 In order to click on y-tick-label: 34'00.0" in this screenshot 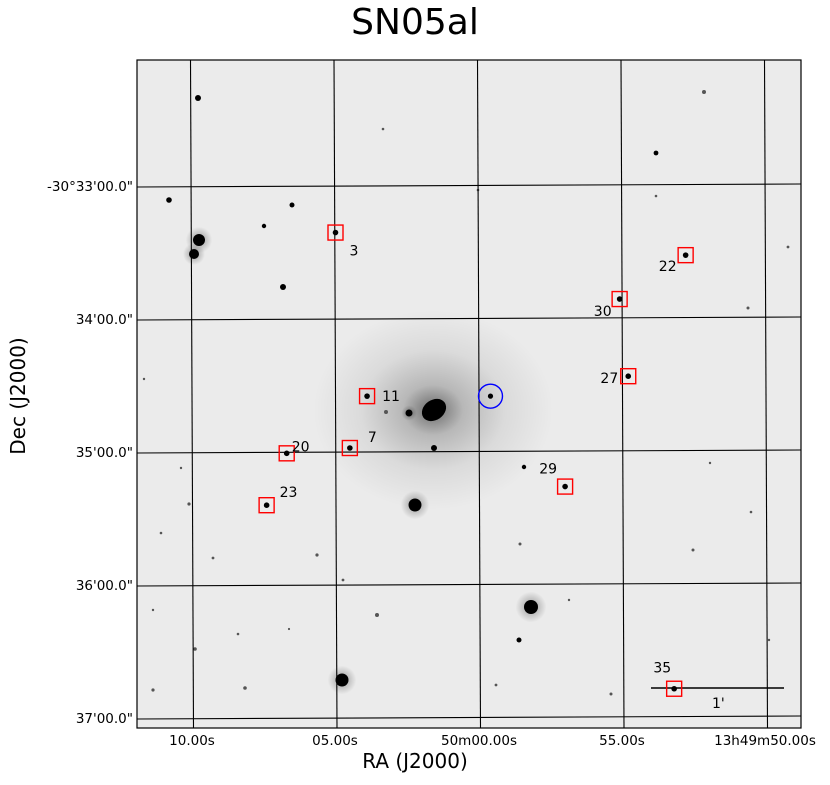, I will do `click(104, 320)`.